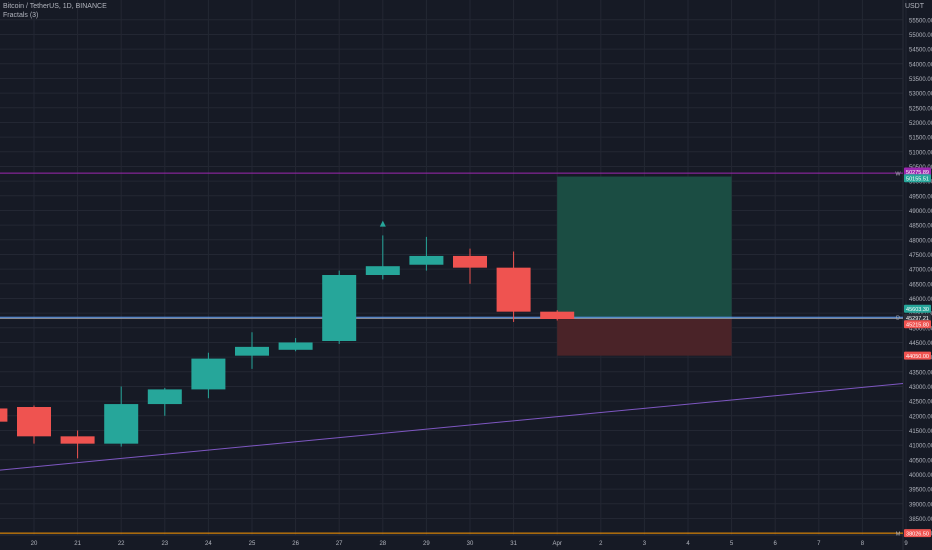  I want to click on x-tick-label: 26, so click(295, 544).